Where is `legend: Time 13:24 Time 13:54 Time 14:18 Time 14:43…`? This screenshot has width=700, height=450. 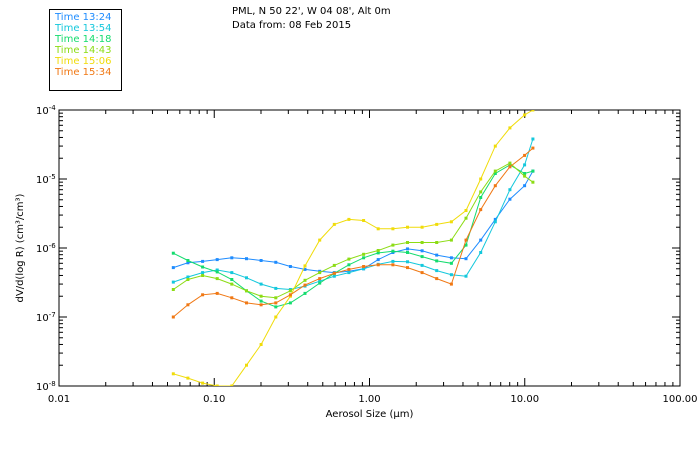 legend: Time 13:24 Time 13:54 Time 14:18 Time 14:43… is located at coordinates (85, 50).